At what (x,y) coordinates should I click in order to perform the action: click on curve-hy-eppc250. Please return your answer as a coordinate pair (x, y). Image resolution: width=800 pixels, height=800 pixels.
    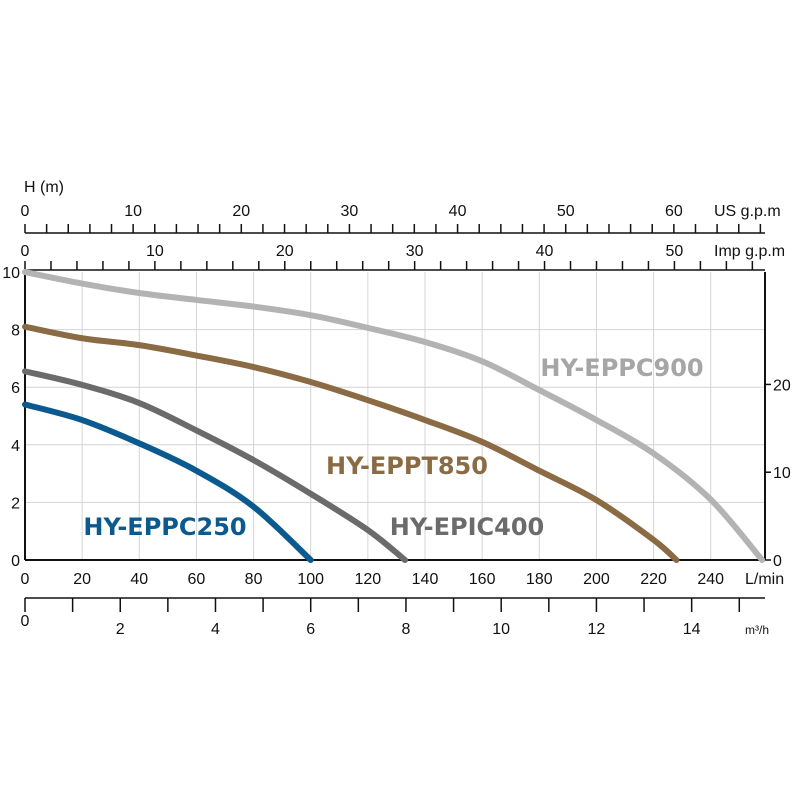
    Looking at the image, I should click on (168, 482).